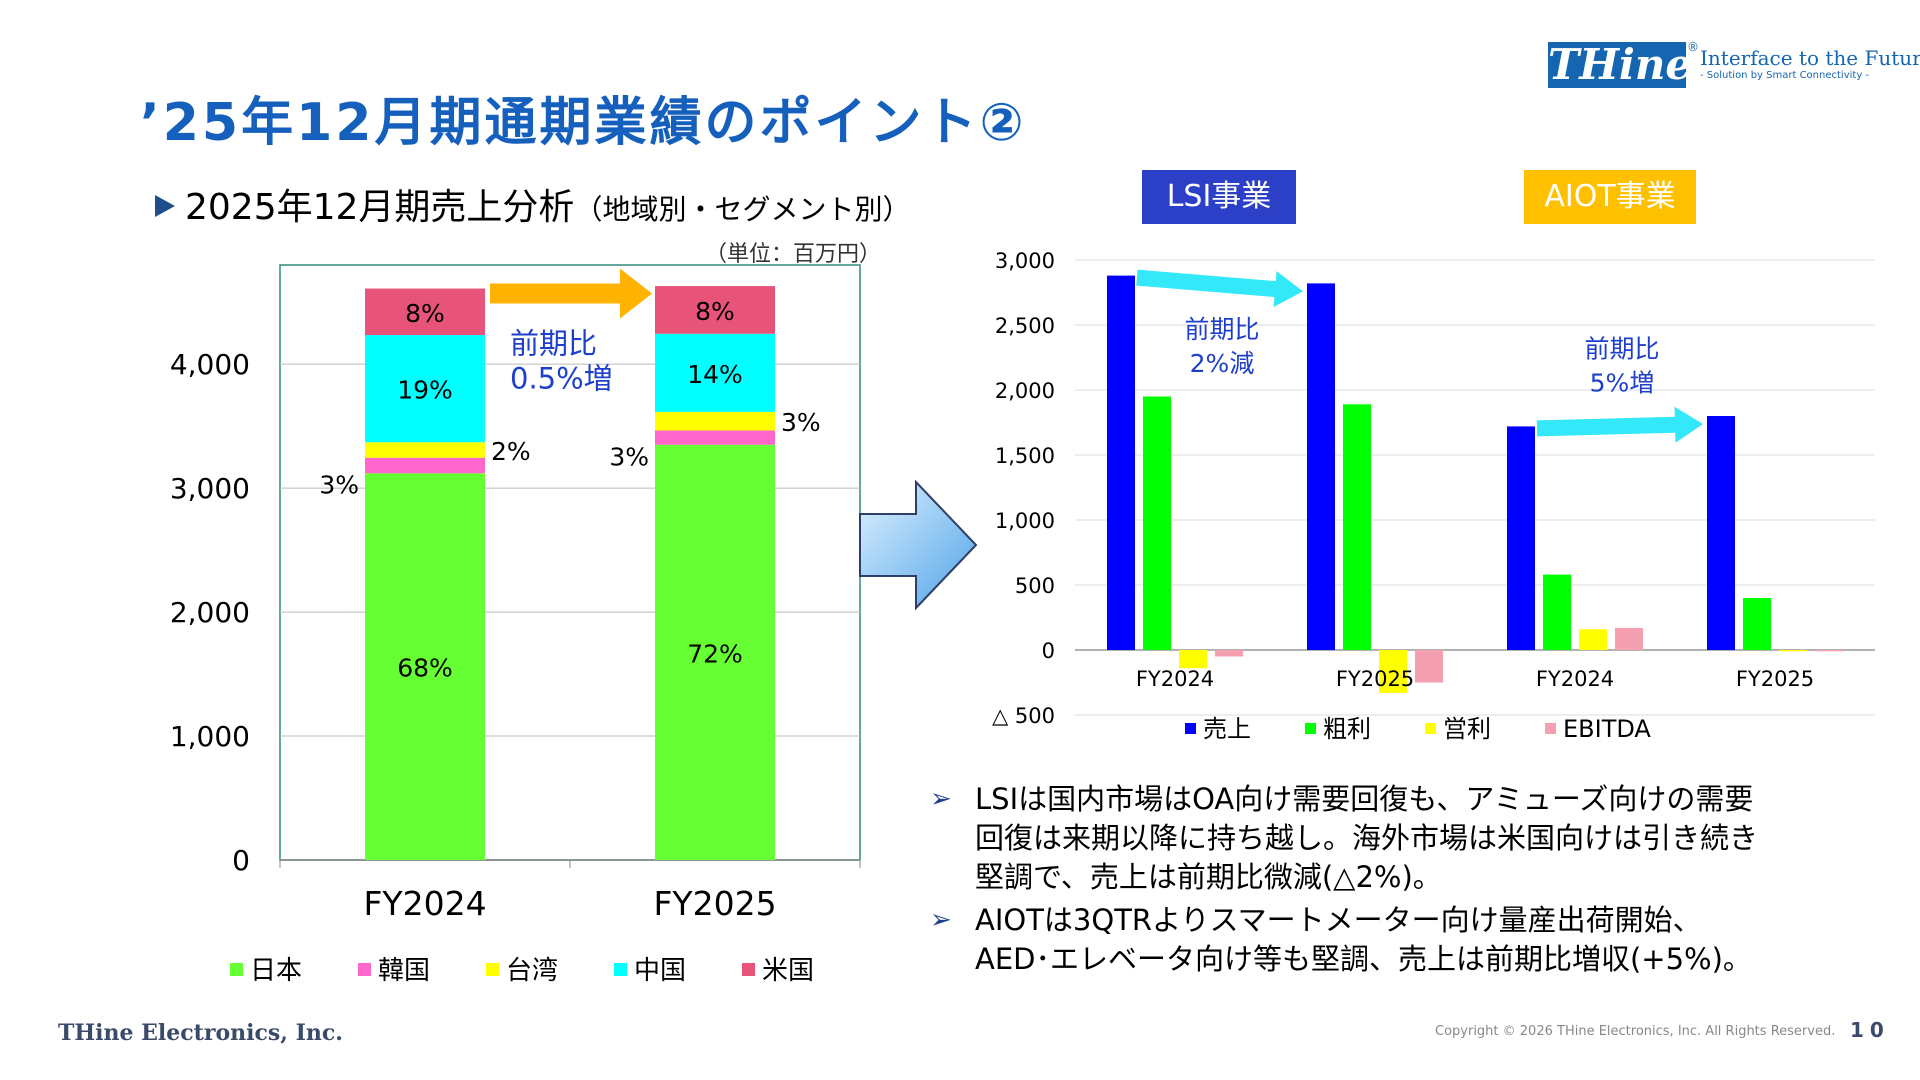  Describe the element at coordinates (788, 971) in the screenshot. I see `legend-label: 米国` at that location.